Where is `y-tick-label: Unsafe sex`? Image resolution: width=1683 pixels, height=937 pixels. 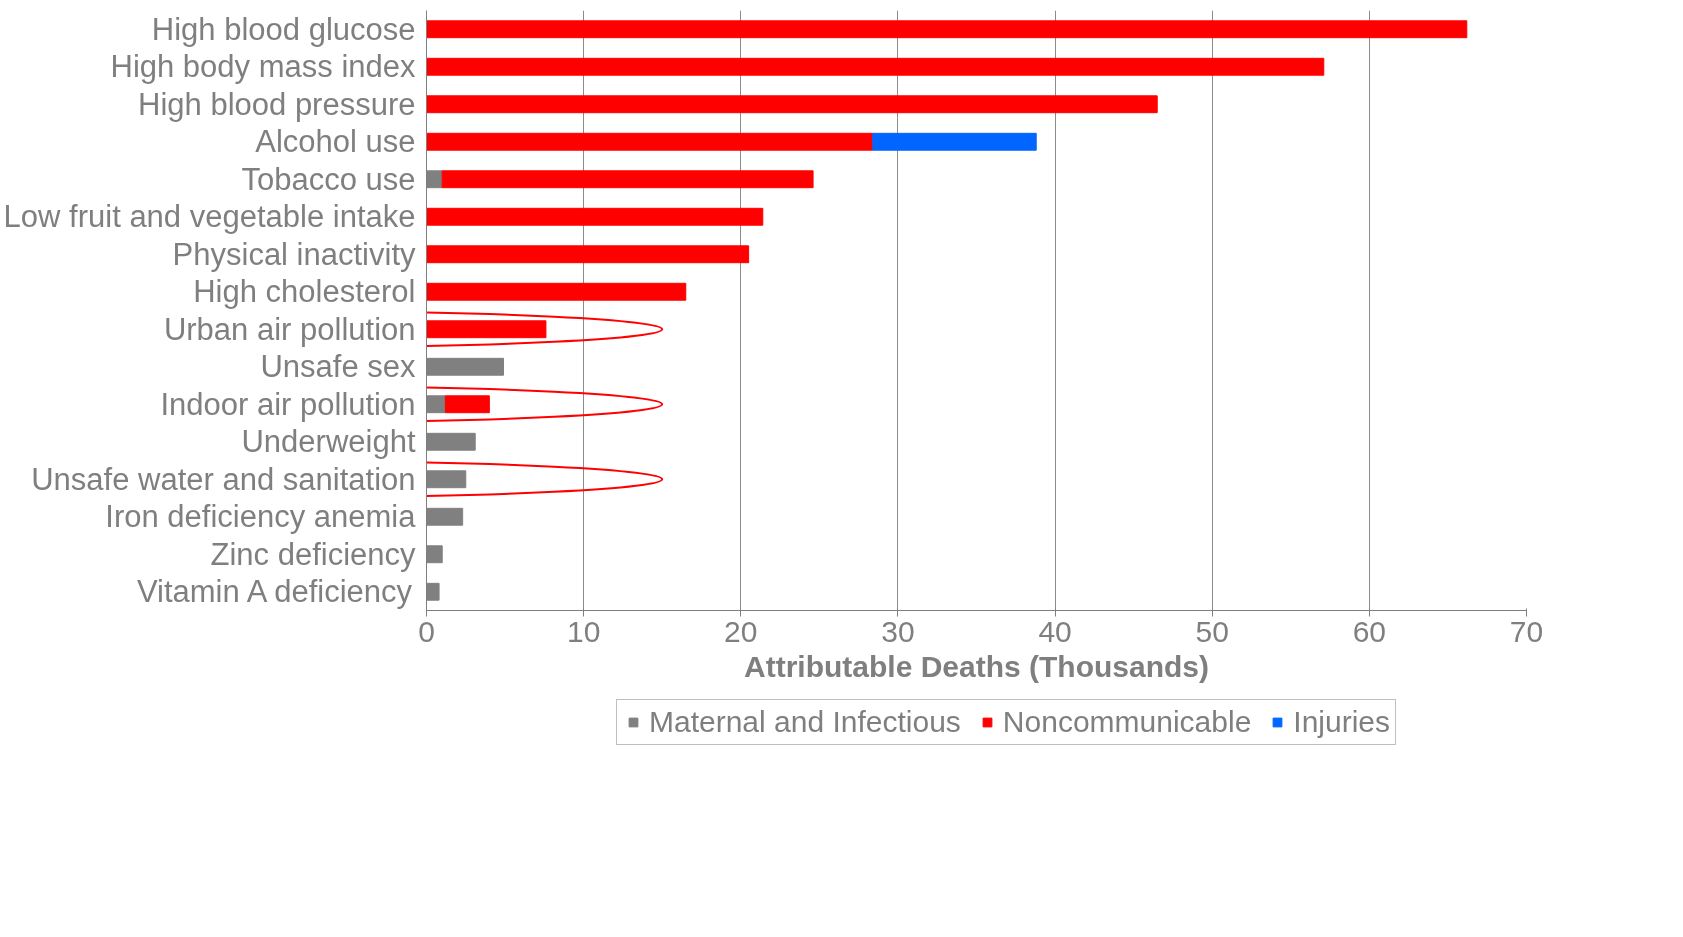
y-tick-label: Unsafe sex is located at coordinates (338, 367).